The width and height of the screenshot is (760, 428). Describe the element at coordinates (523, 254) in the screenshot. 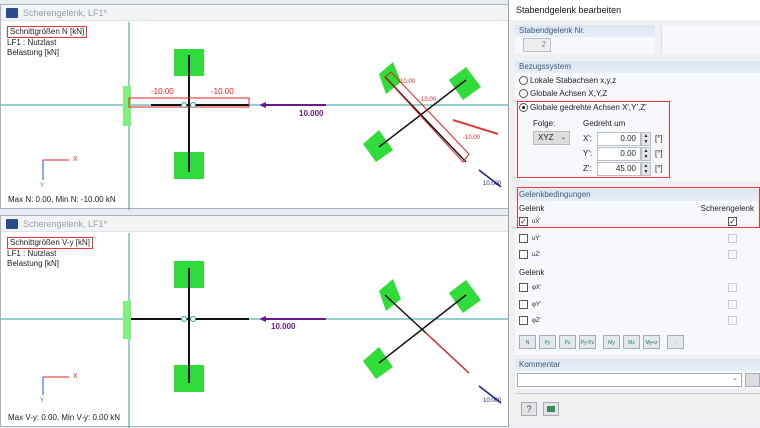

I see `uz-checkbox` at that location.